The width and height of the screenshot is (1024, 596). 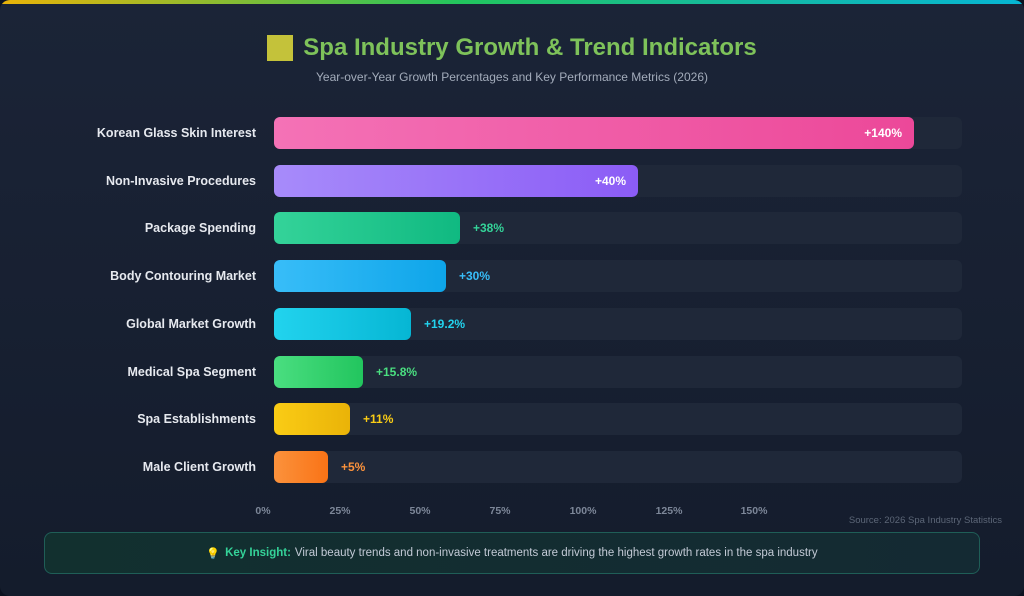 I want to click on bar-value-label: +40%, so click(x=610, y=181).